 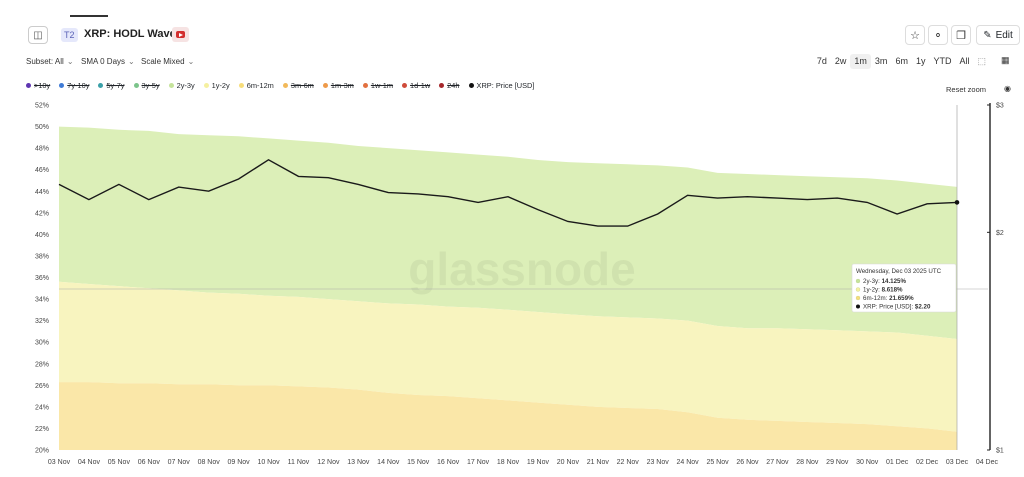 I want to click on copy-icon: ❐, so click(x=961, y=35).